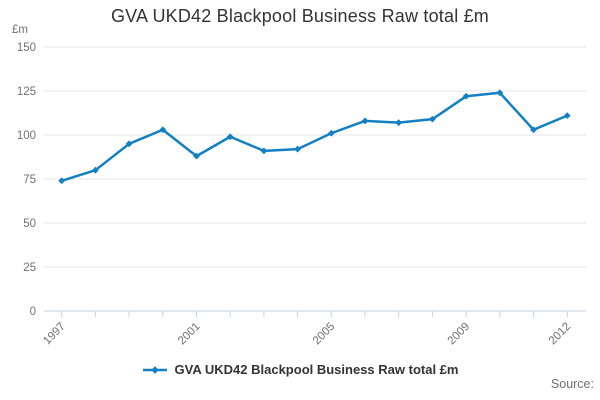  What do you see at coordinates (154, 369) in the screenshot?
I see `legend-line-marker-icon` at bounding box center [154, 369].